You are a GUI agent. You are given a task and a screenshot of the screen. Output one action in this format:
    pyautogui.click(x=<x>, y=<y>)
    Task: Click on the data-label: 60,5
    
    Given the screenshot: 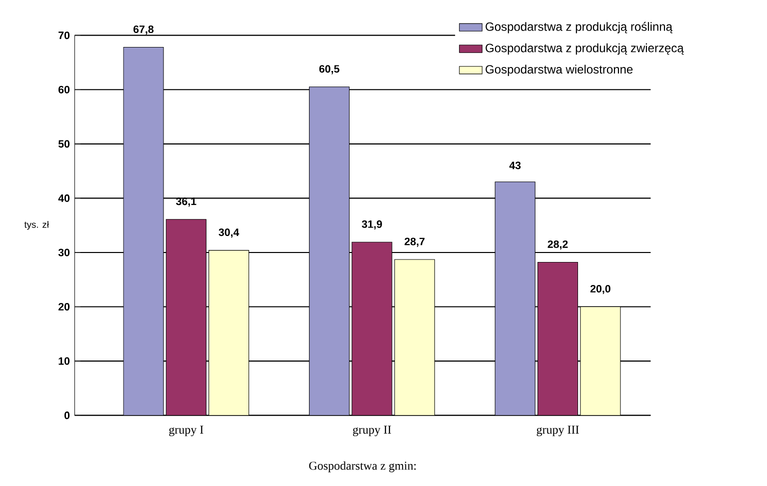 What is the action you would take?
    pyautogui.click(x=329, y=69)
    